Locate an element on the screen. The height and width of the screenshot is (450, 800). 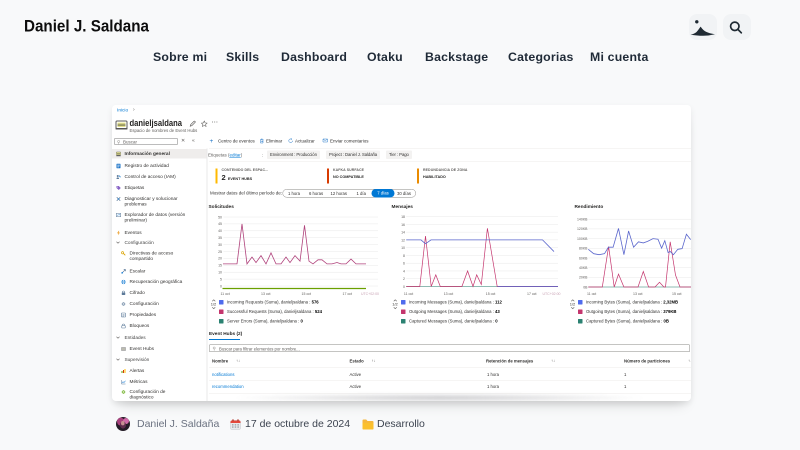
svg-text: 140KB is located at coordinates (582, 220).